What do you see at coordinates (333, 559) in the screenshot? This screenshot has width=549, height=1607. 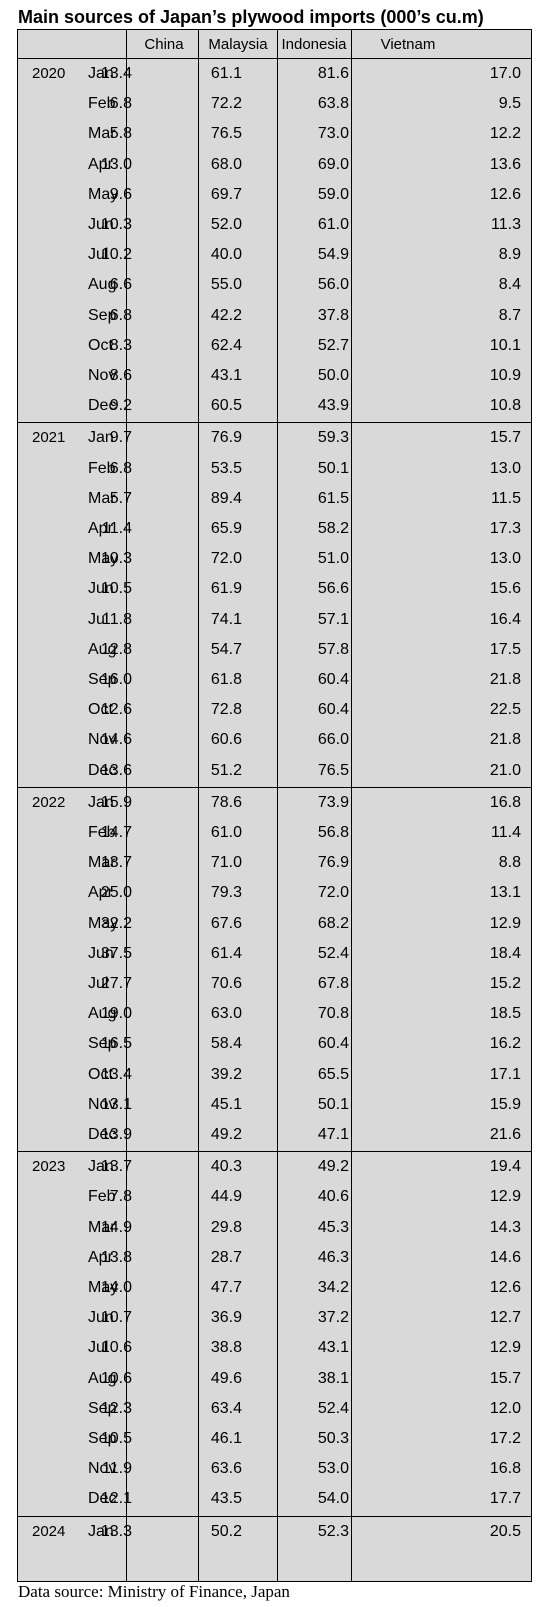 I see `cell-indonesia: 51.0` at bounding box center [333, 559].